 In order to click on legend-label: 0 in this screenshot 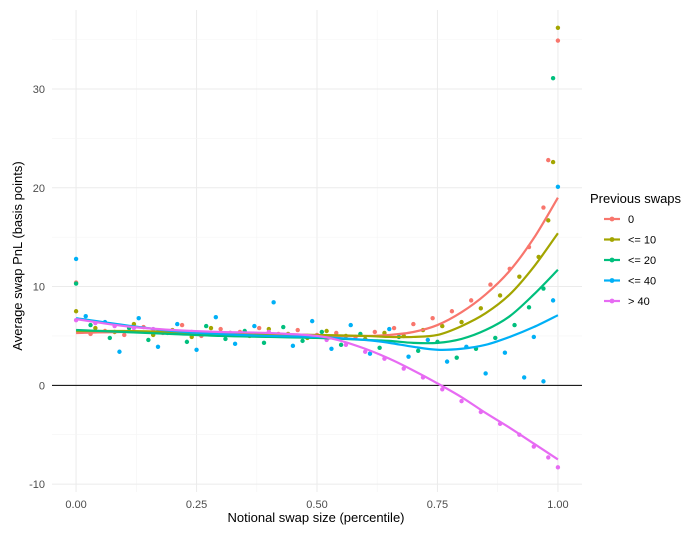, I will do `click(631, 220)`.